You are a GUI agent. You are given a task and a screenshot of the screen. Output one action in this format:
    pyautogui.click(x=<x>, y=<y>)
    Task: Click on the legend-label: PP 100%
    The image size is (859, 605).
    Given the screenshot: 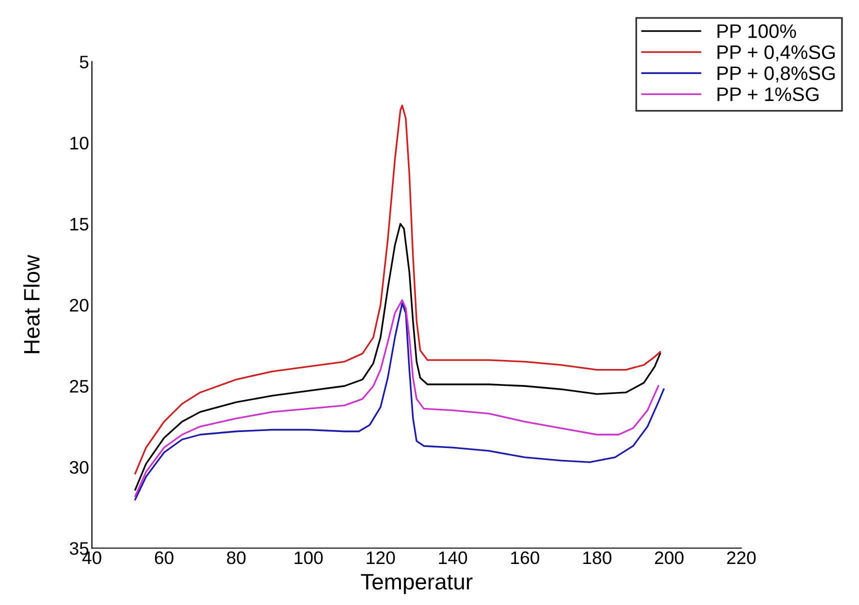 What is the action you would take?
    pyautogui.click(x=757, y=31)
    